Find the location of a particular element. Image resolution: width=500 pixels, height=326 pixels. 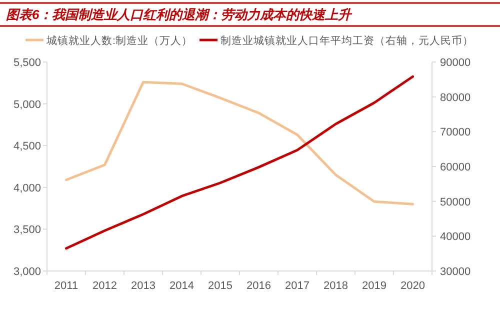

y2-tick-label: 40000 is located at coordinates (455, 237).